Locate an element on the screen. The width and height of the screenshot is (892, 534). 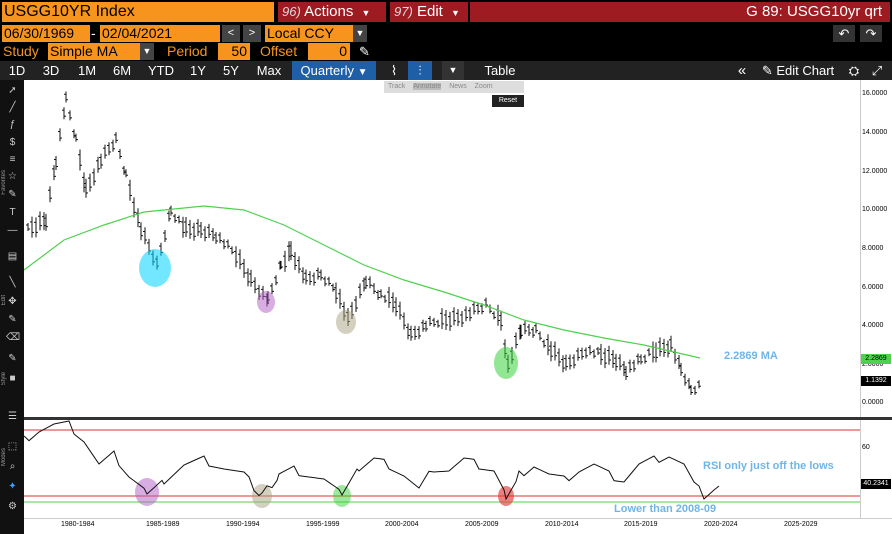
period-input: 50 is located at coordinates (234, 51).